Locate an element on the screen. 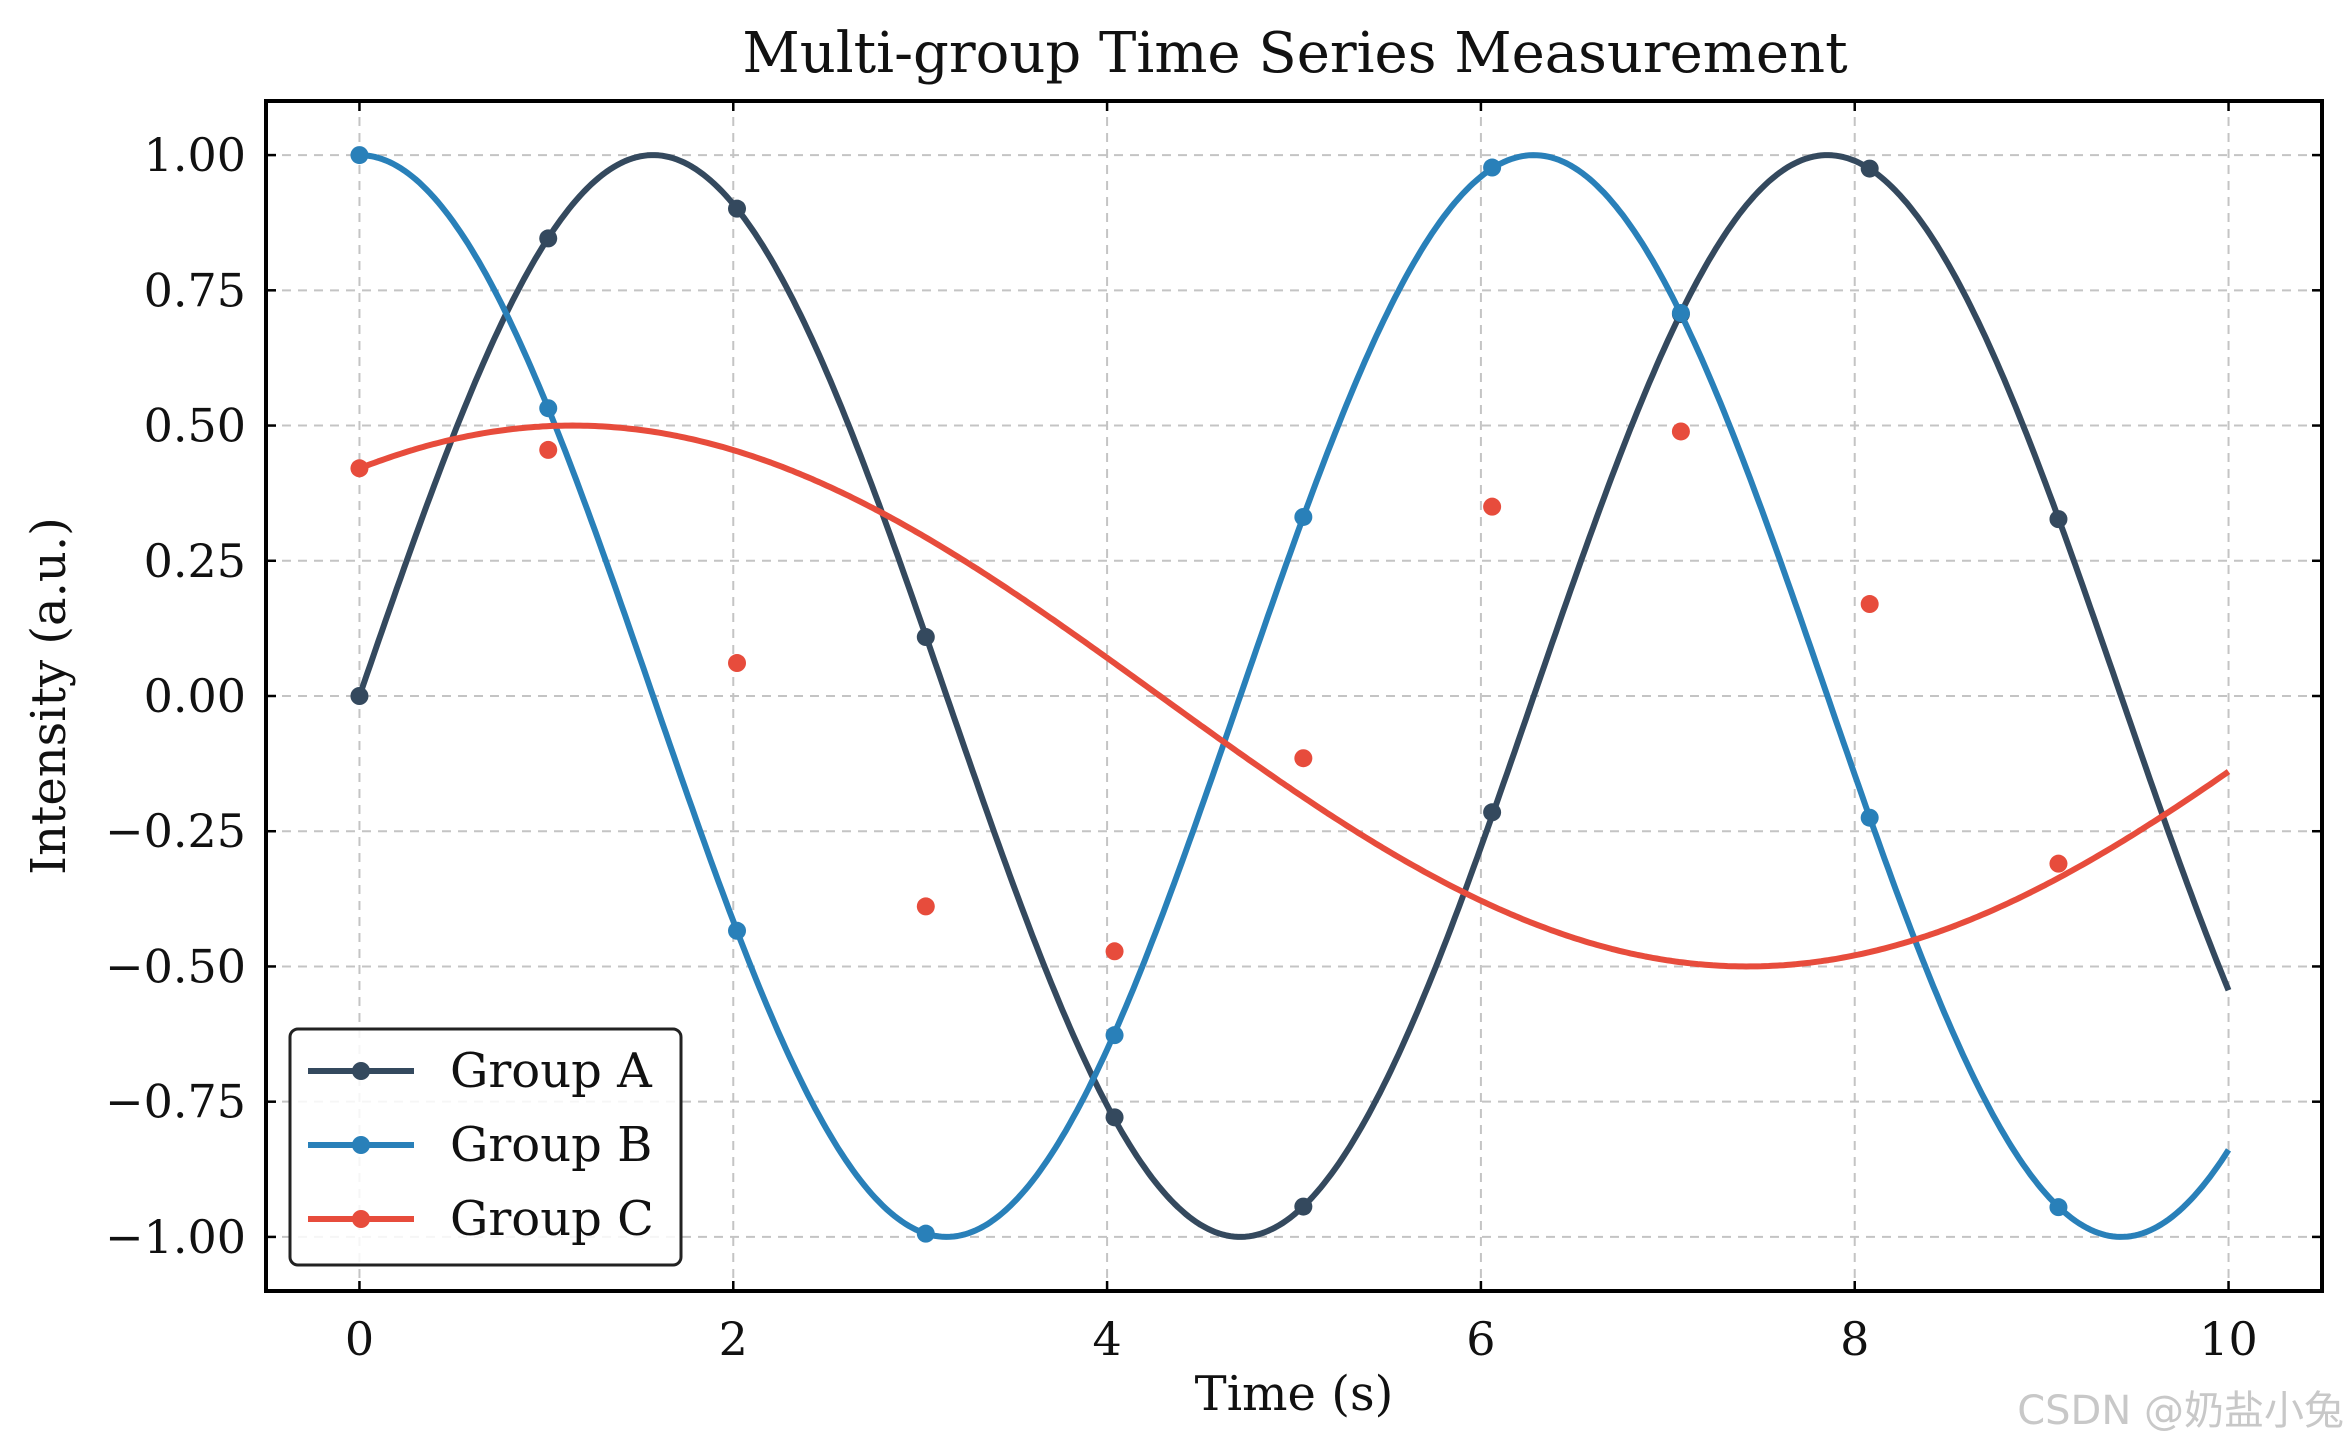 This screenshot has width=2352, height=1452. x-tick-label: 0 is located at coordinates (359, 1339).